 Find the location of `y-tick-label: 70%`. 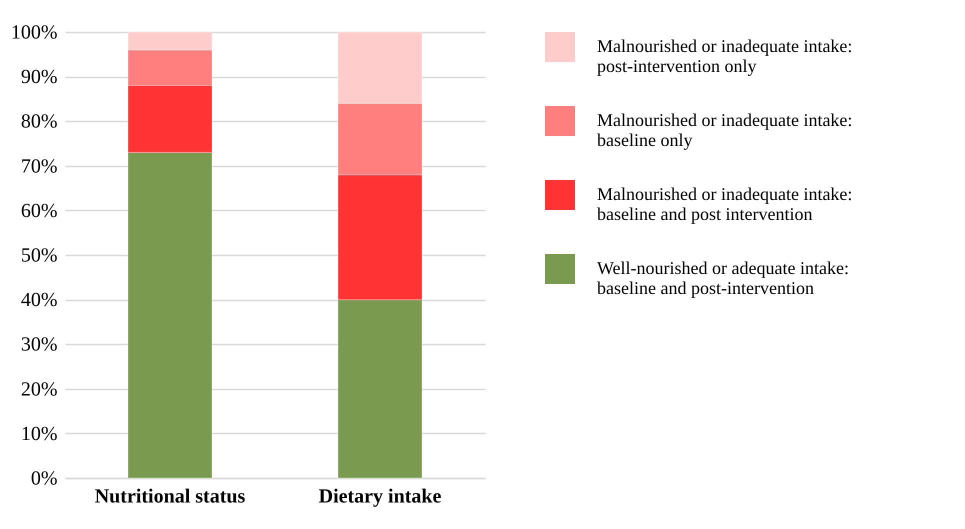

y-tick-label: 70% is located at coordinates (39, 166).